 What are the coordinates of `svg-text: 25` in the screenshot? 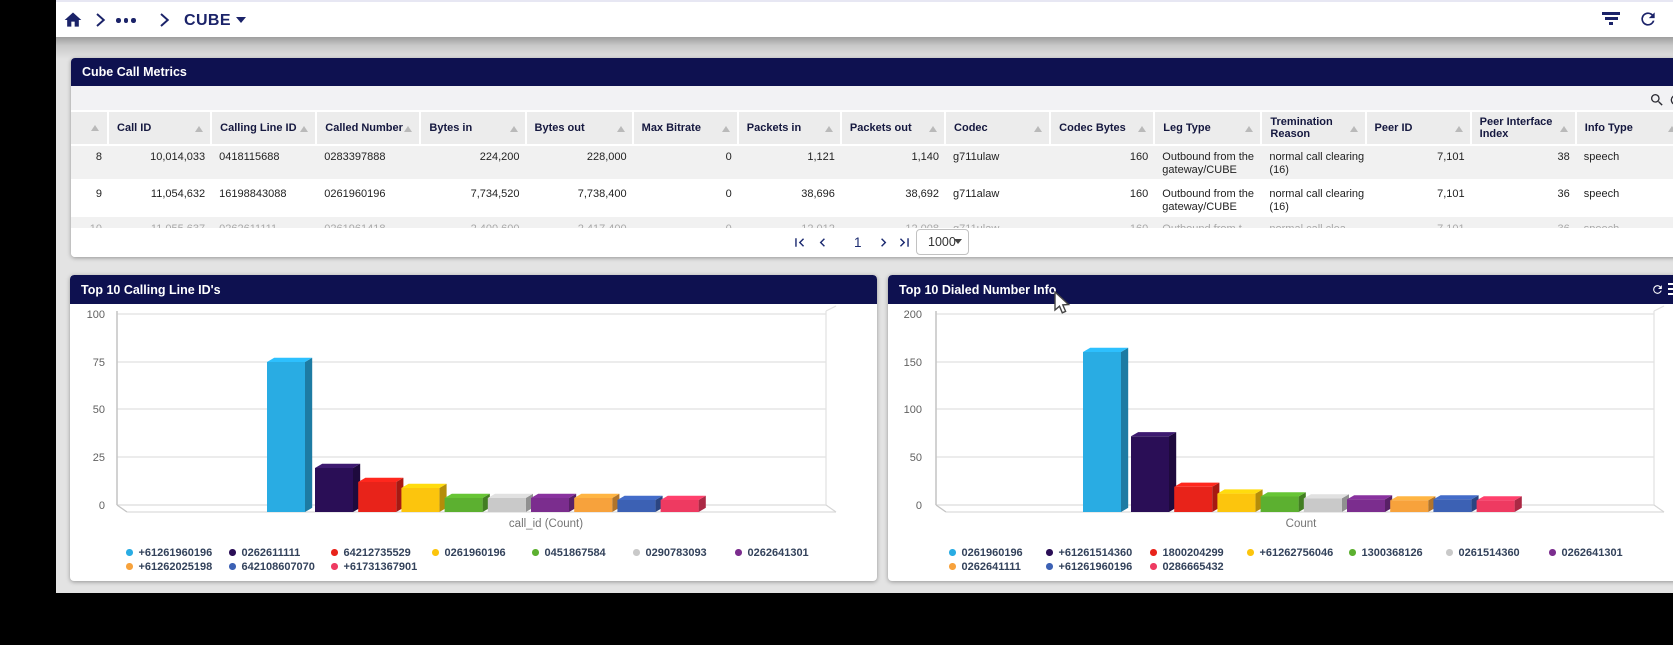 It's located at (99, 458).